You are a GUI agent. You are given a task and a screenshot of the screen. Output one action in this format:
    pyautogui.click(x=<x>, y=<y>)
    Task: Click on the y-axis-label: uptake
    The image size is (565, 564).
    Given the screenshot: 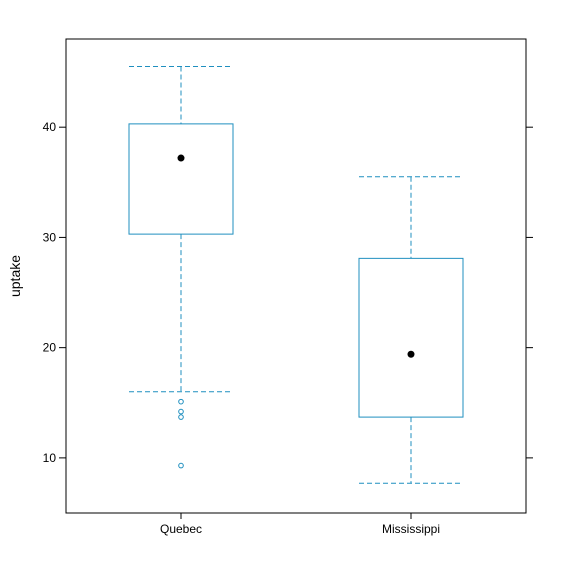 What is the action you would take?
    pyautogui.click(x=15, y=276)
    